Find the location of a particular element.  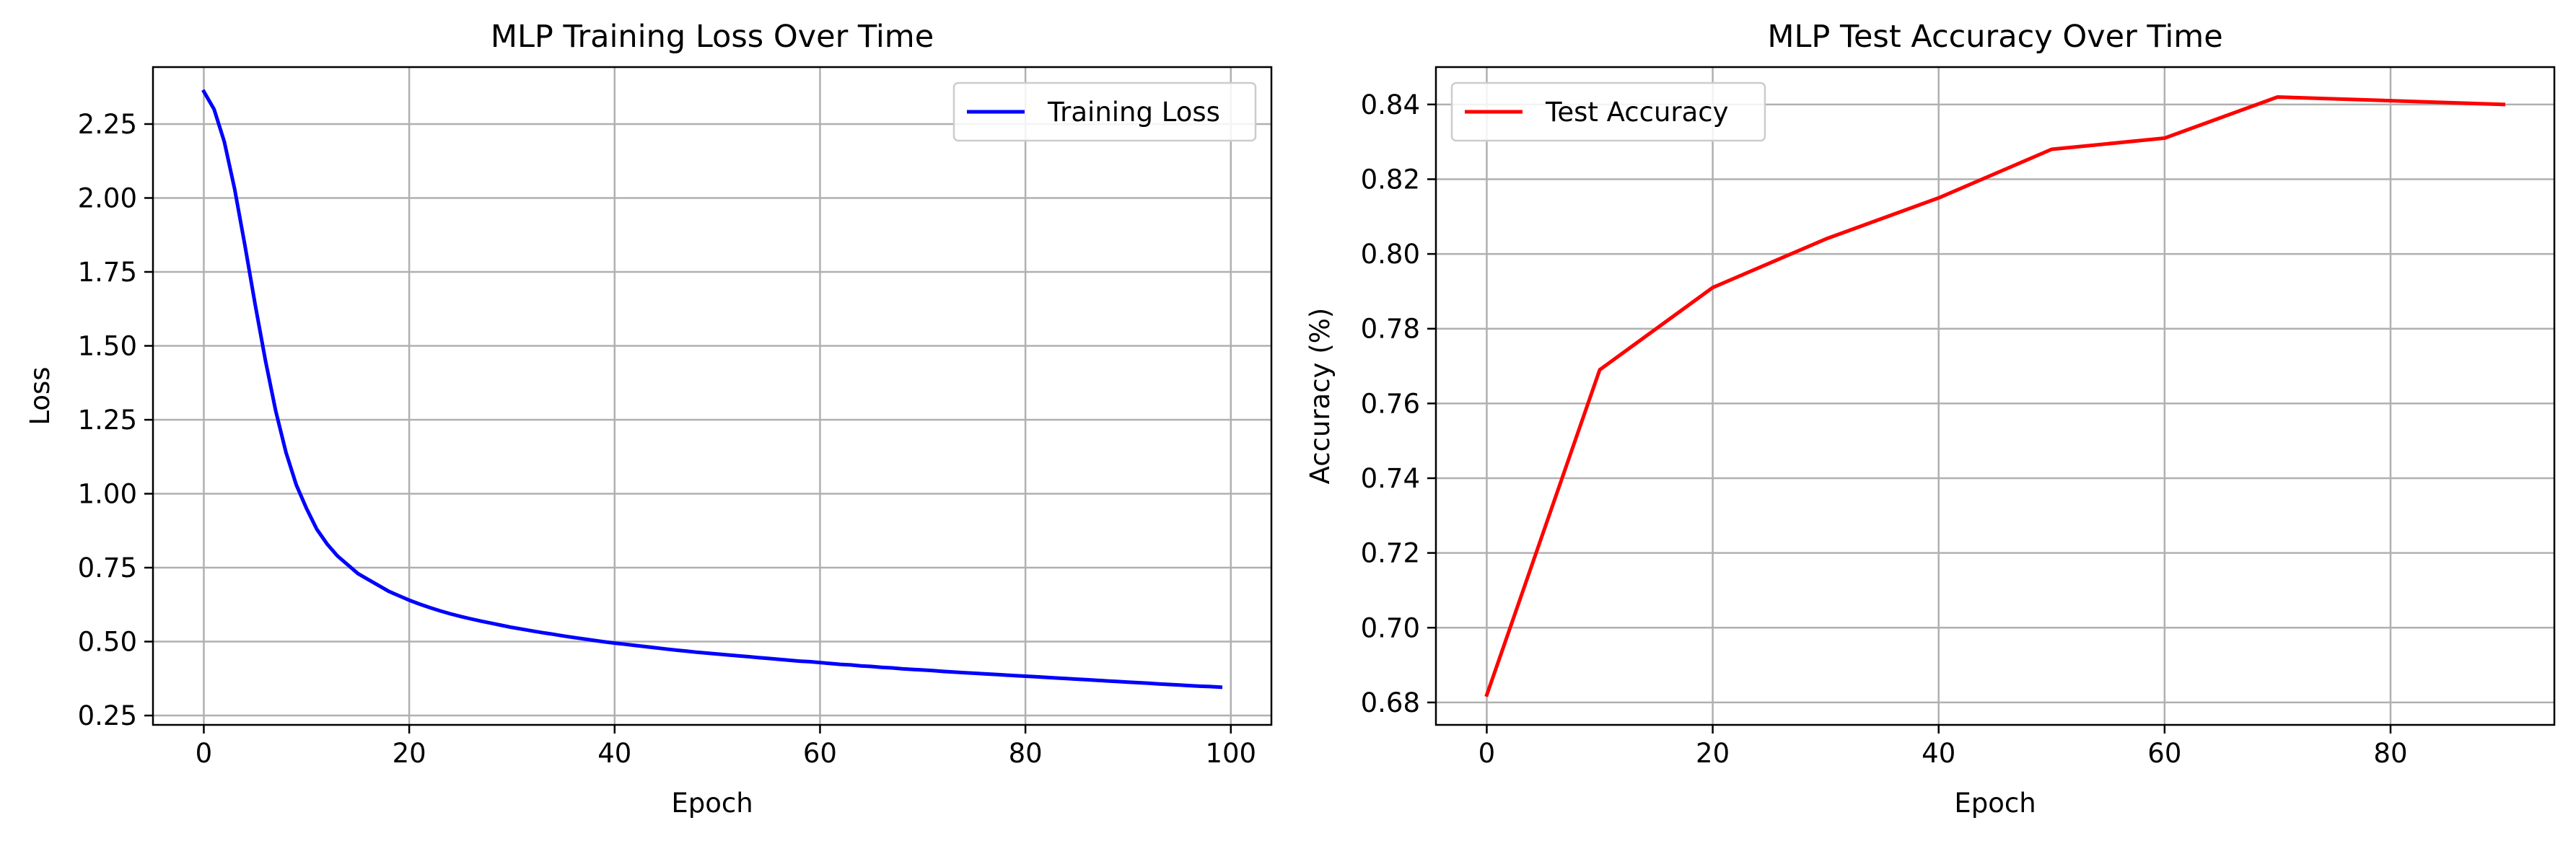

accuracy-x-axis-label: Epoch is located at coordinates (1995, 803).